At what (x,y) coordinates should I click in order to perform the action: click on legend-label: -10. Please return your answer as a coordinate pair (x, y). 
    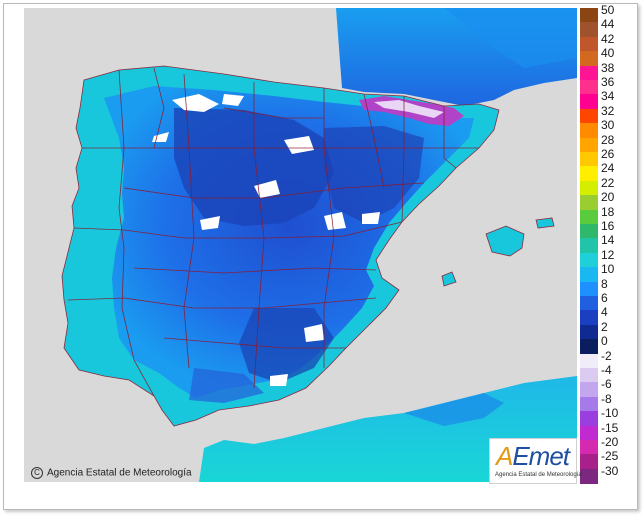
    Looking at the image, I should click on (610, 413).